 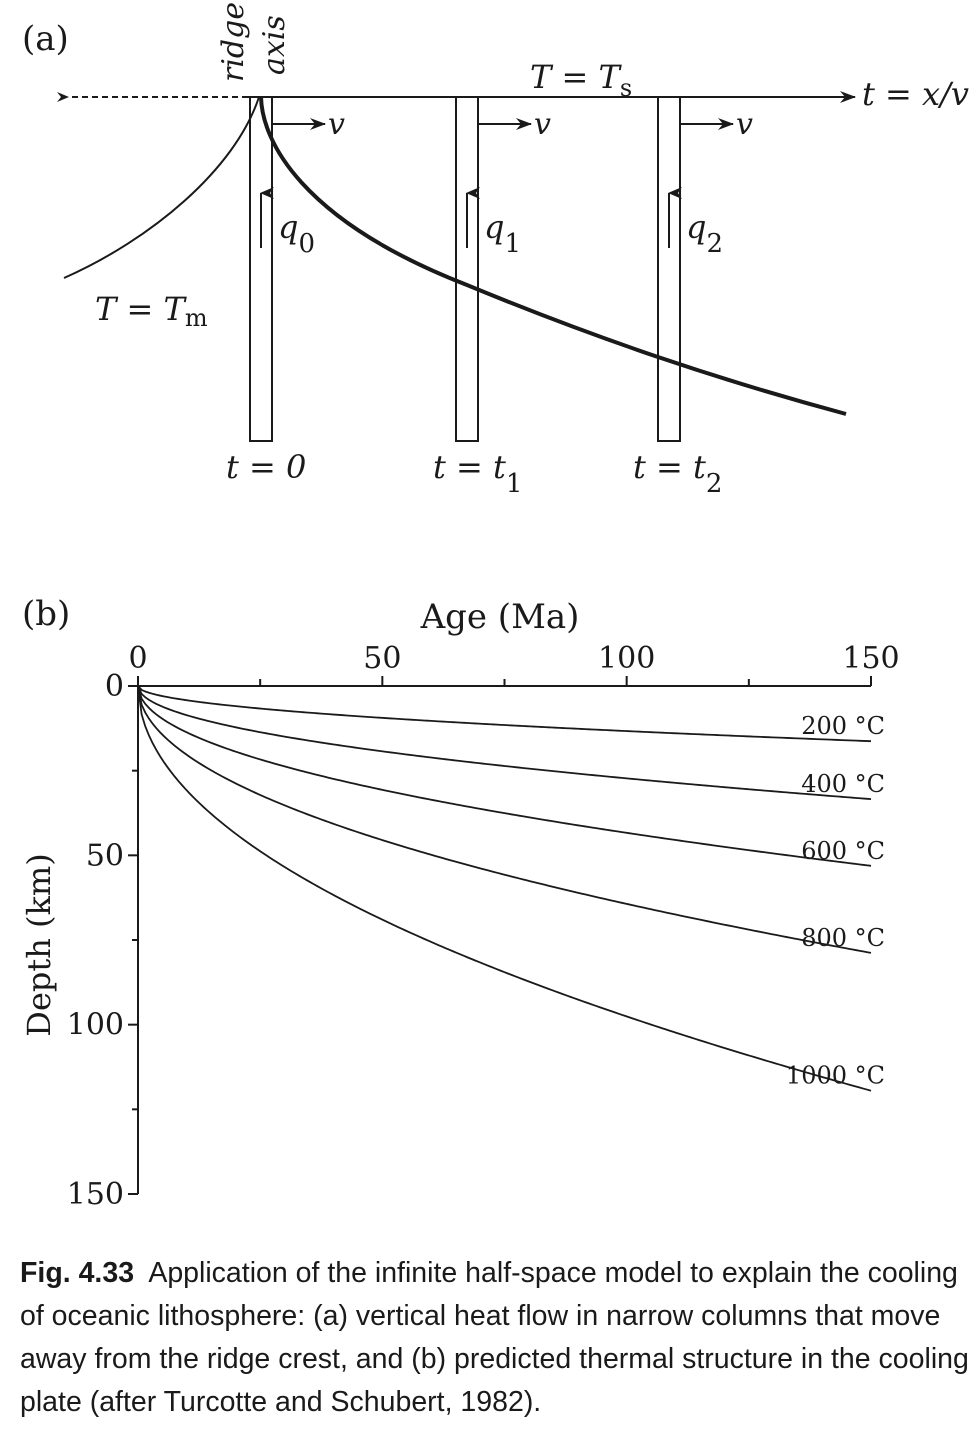 I want to click on velocity-label-2: v, so click(x=744, y=124).